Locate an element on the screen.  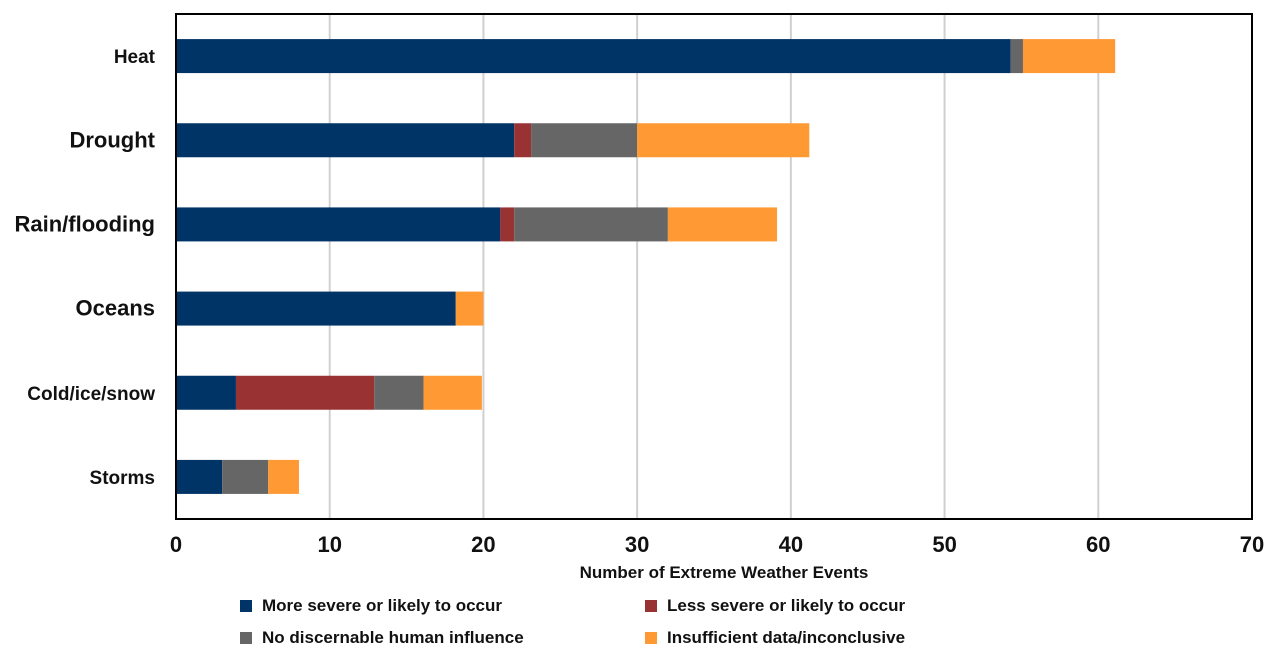
legend-label: Less severe or likely to occur is located at coordinates (786, 606).